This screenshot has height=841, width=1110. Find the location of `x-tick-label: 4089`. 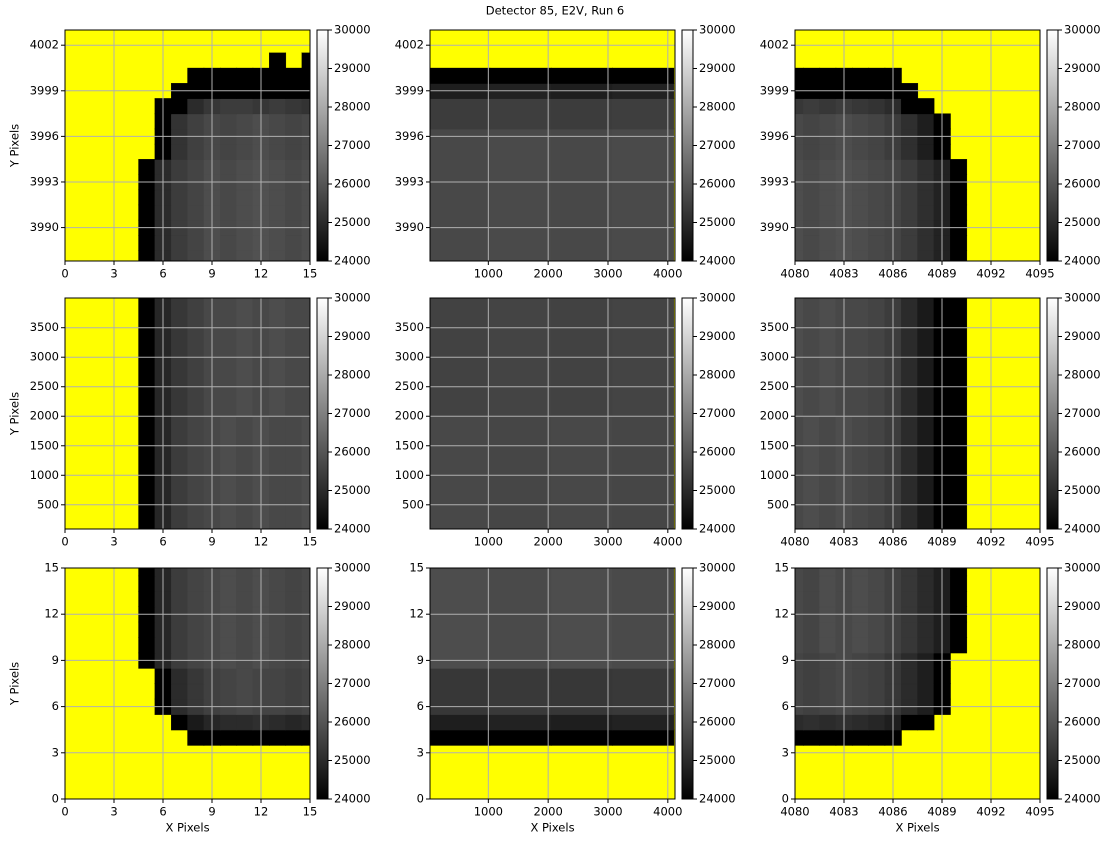

x-tick-label: 4089 is located at coordinates (941, 274).